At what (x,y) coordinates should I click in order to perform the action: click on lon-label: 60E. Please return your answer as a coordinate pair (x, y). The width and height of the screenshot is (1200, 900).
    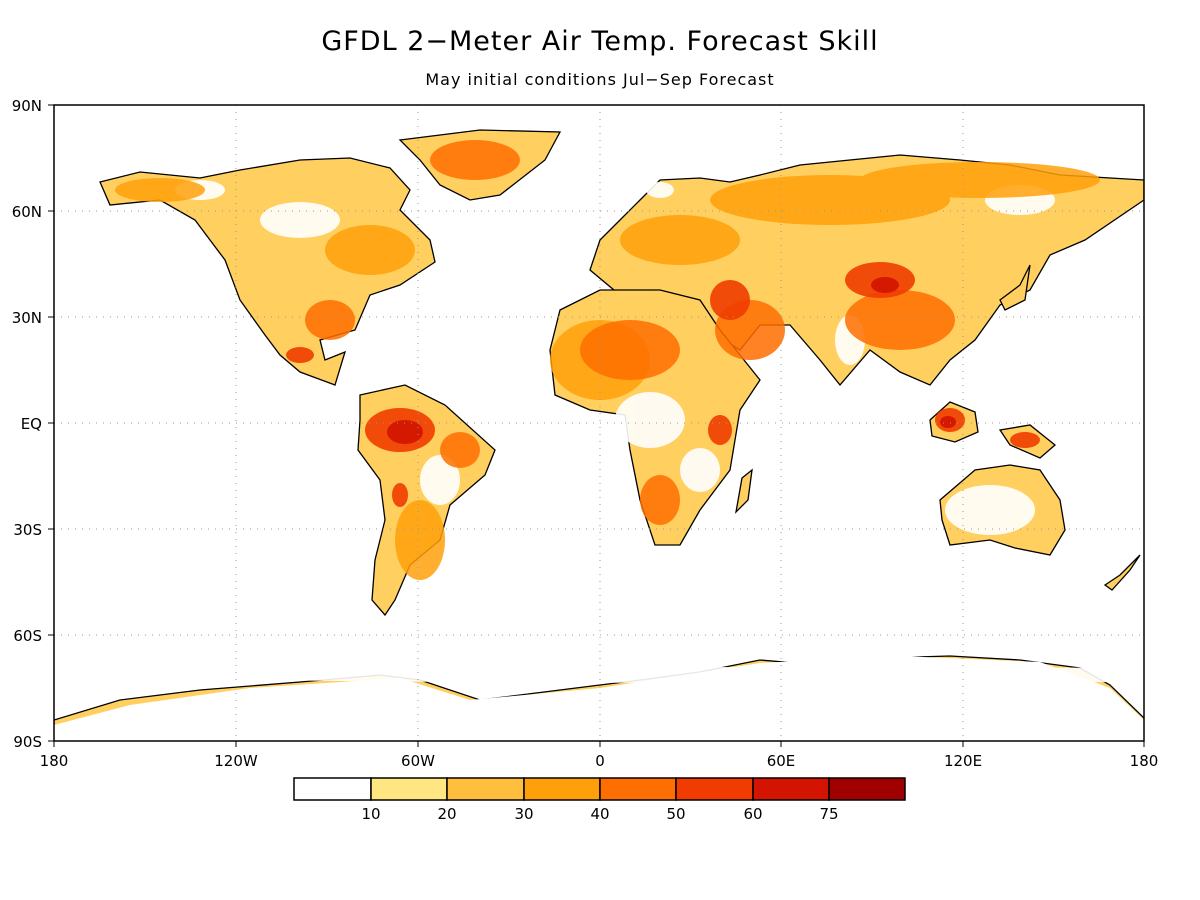
    Looking at the image, I should click on (781, 761).